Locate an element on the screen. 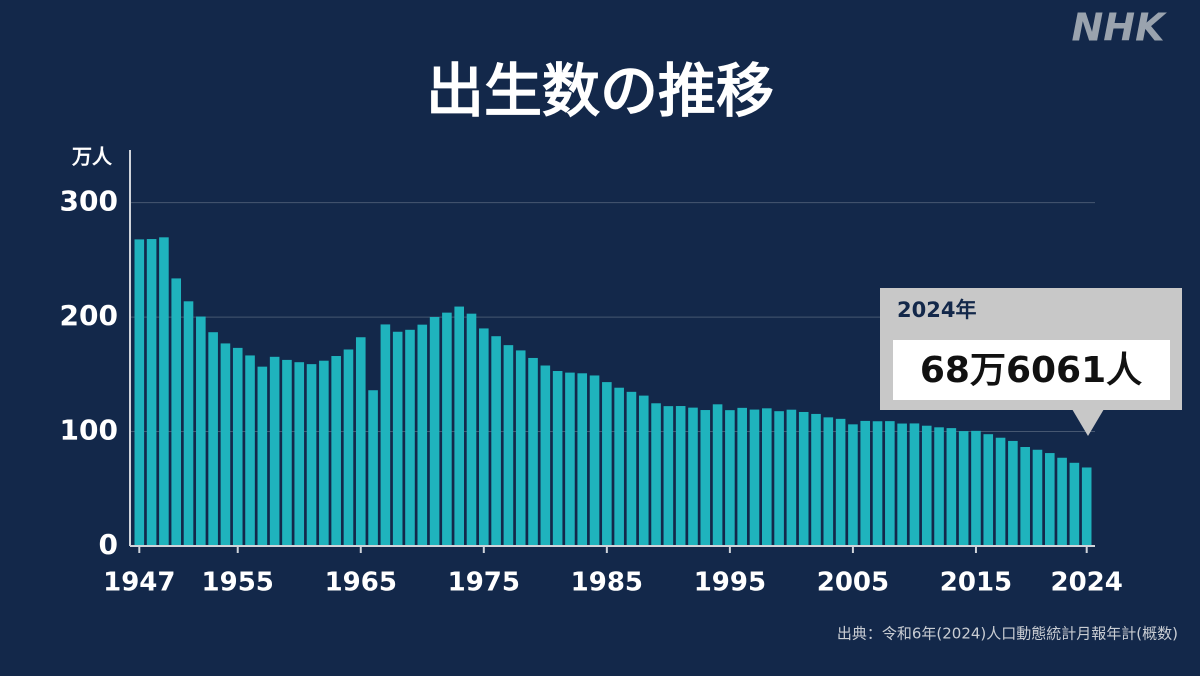  x-tick-label: 1975 is located at coordinates (484, 583).